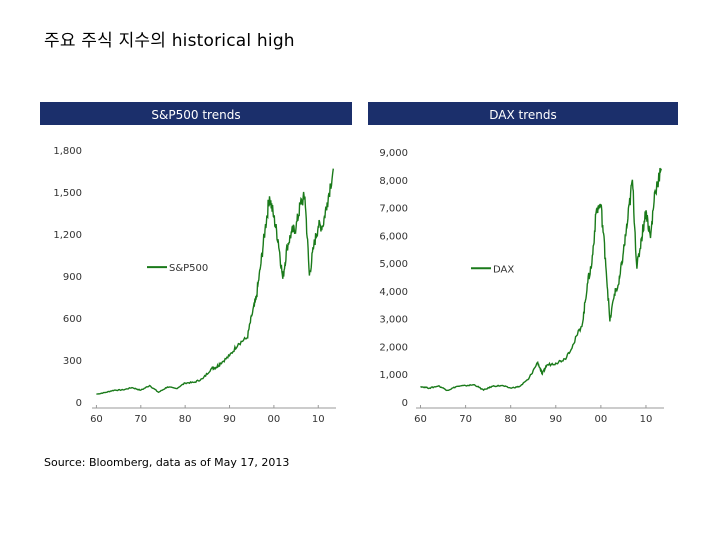 The width and height of the screenshot is (720, 540). I want to click on legend-label: DAX, so click(503, 269).